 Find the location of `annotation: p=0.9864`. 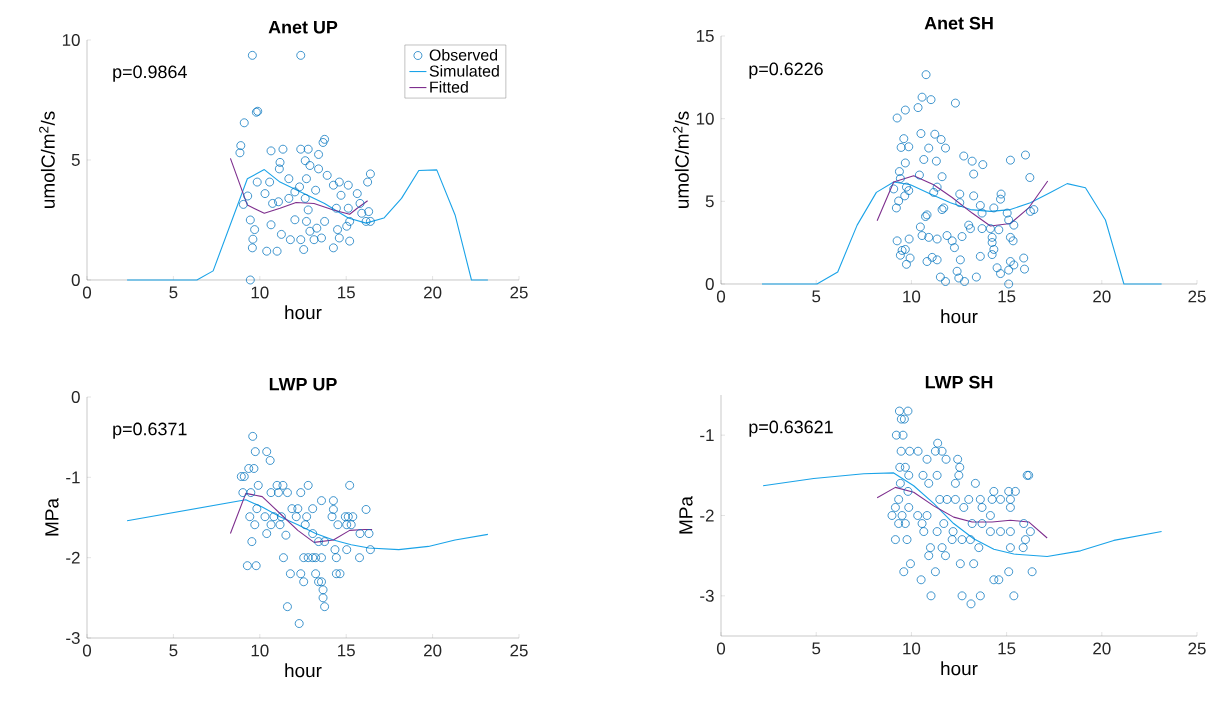

annotation: p=0.9864 is located at coordinates (150, 73).